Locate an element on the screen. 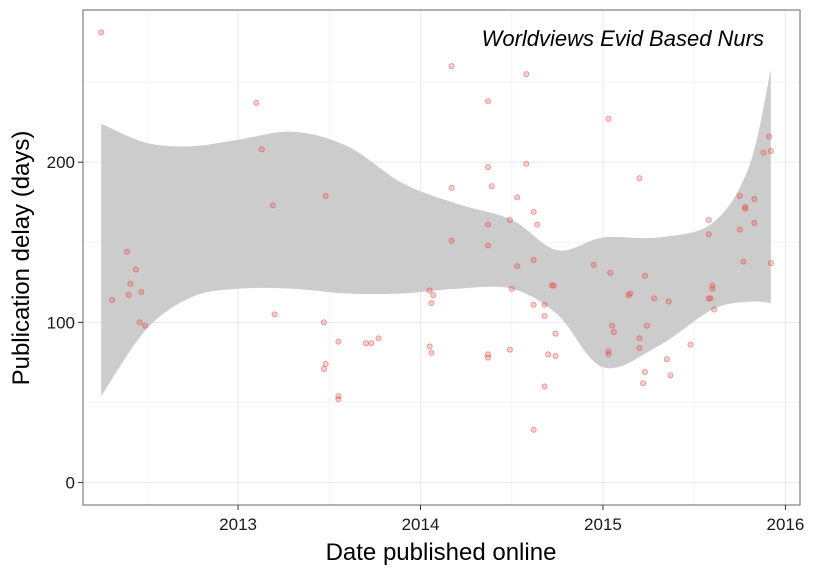 This screenshot has height=570, width=825. x-tick-label: 2013 is located at coordinates (238, 524).